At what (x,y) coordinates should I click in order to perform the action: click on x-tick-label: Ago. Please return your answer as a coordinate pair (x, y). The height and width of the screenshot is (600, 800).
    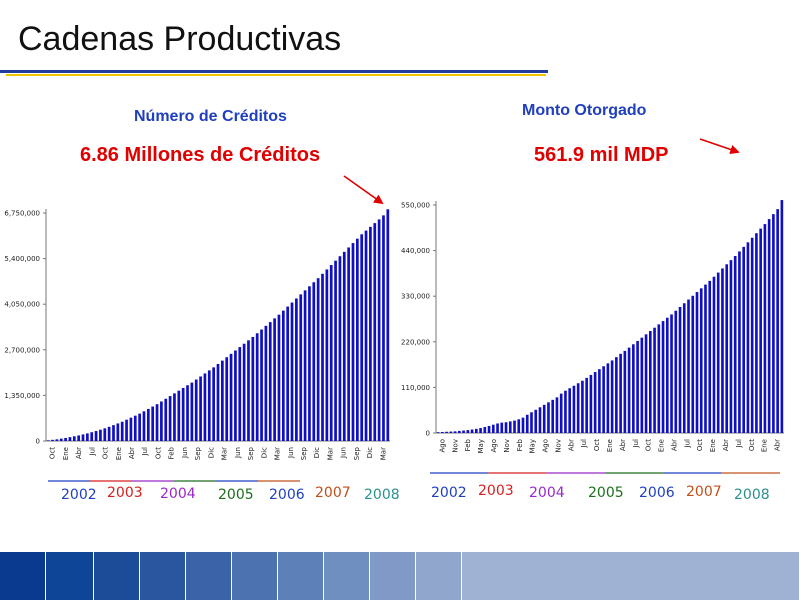
    Looking at the image, I should click on (546, 446).